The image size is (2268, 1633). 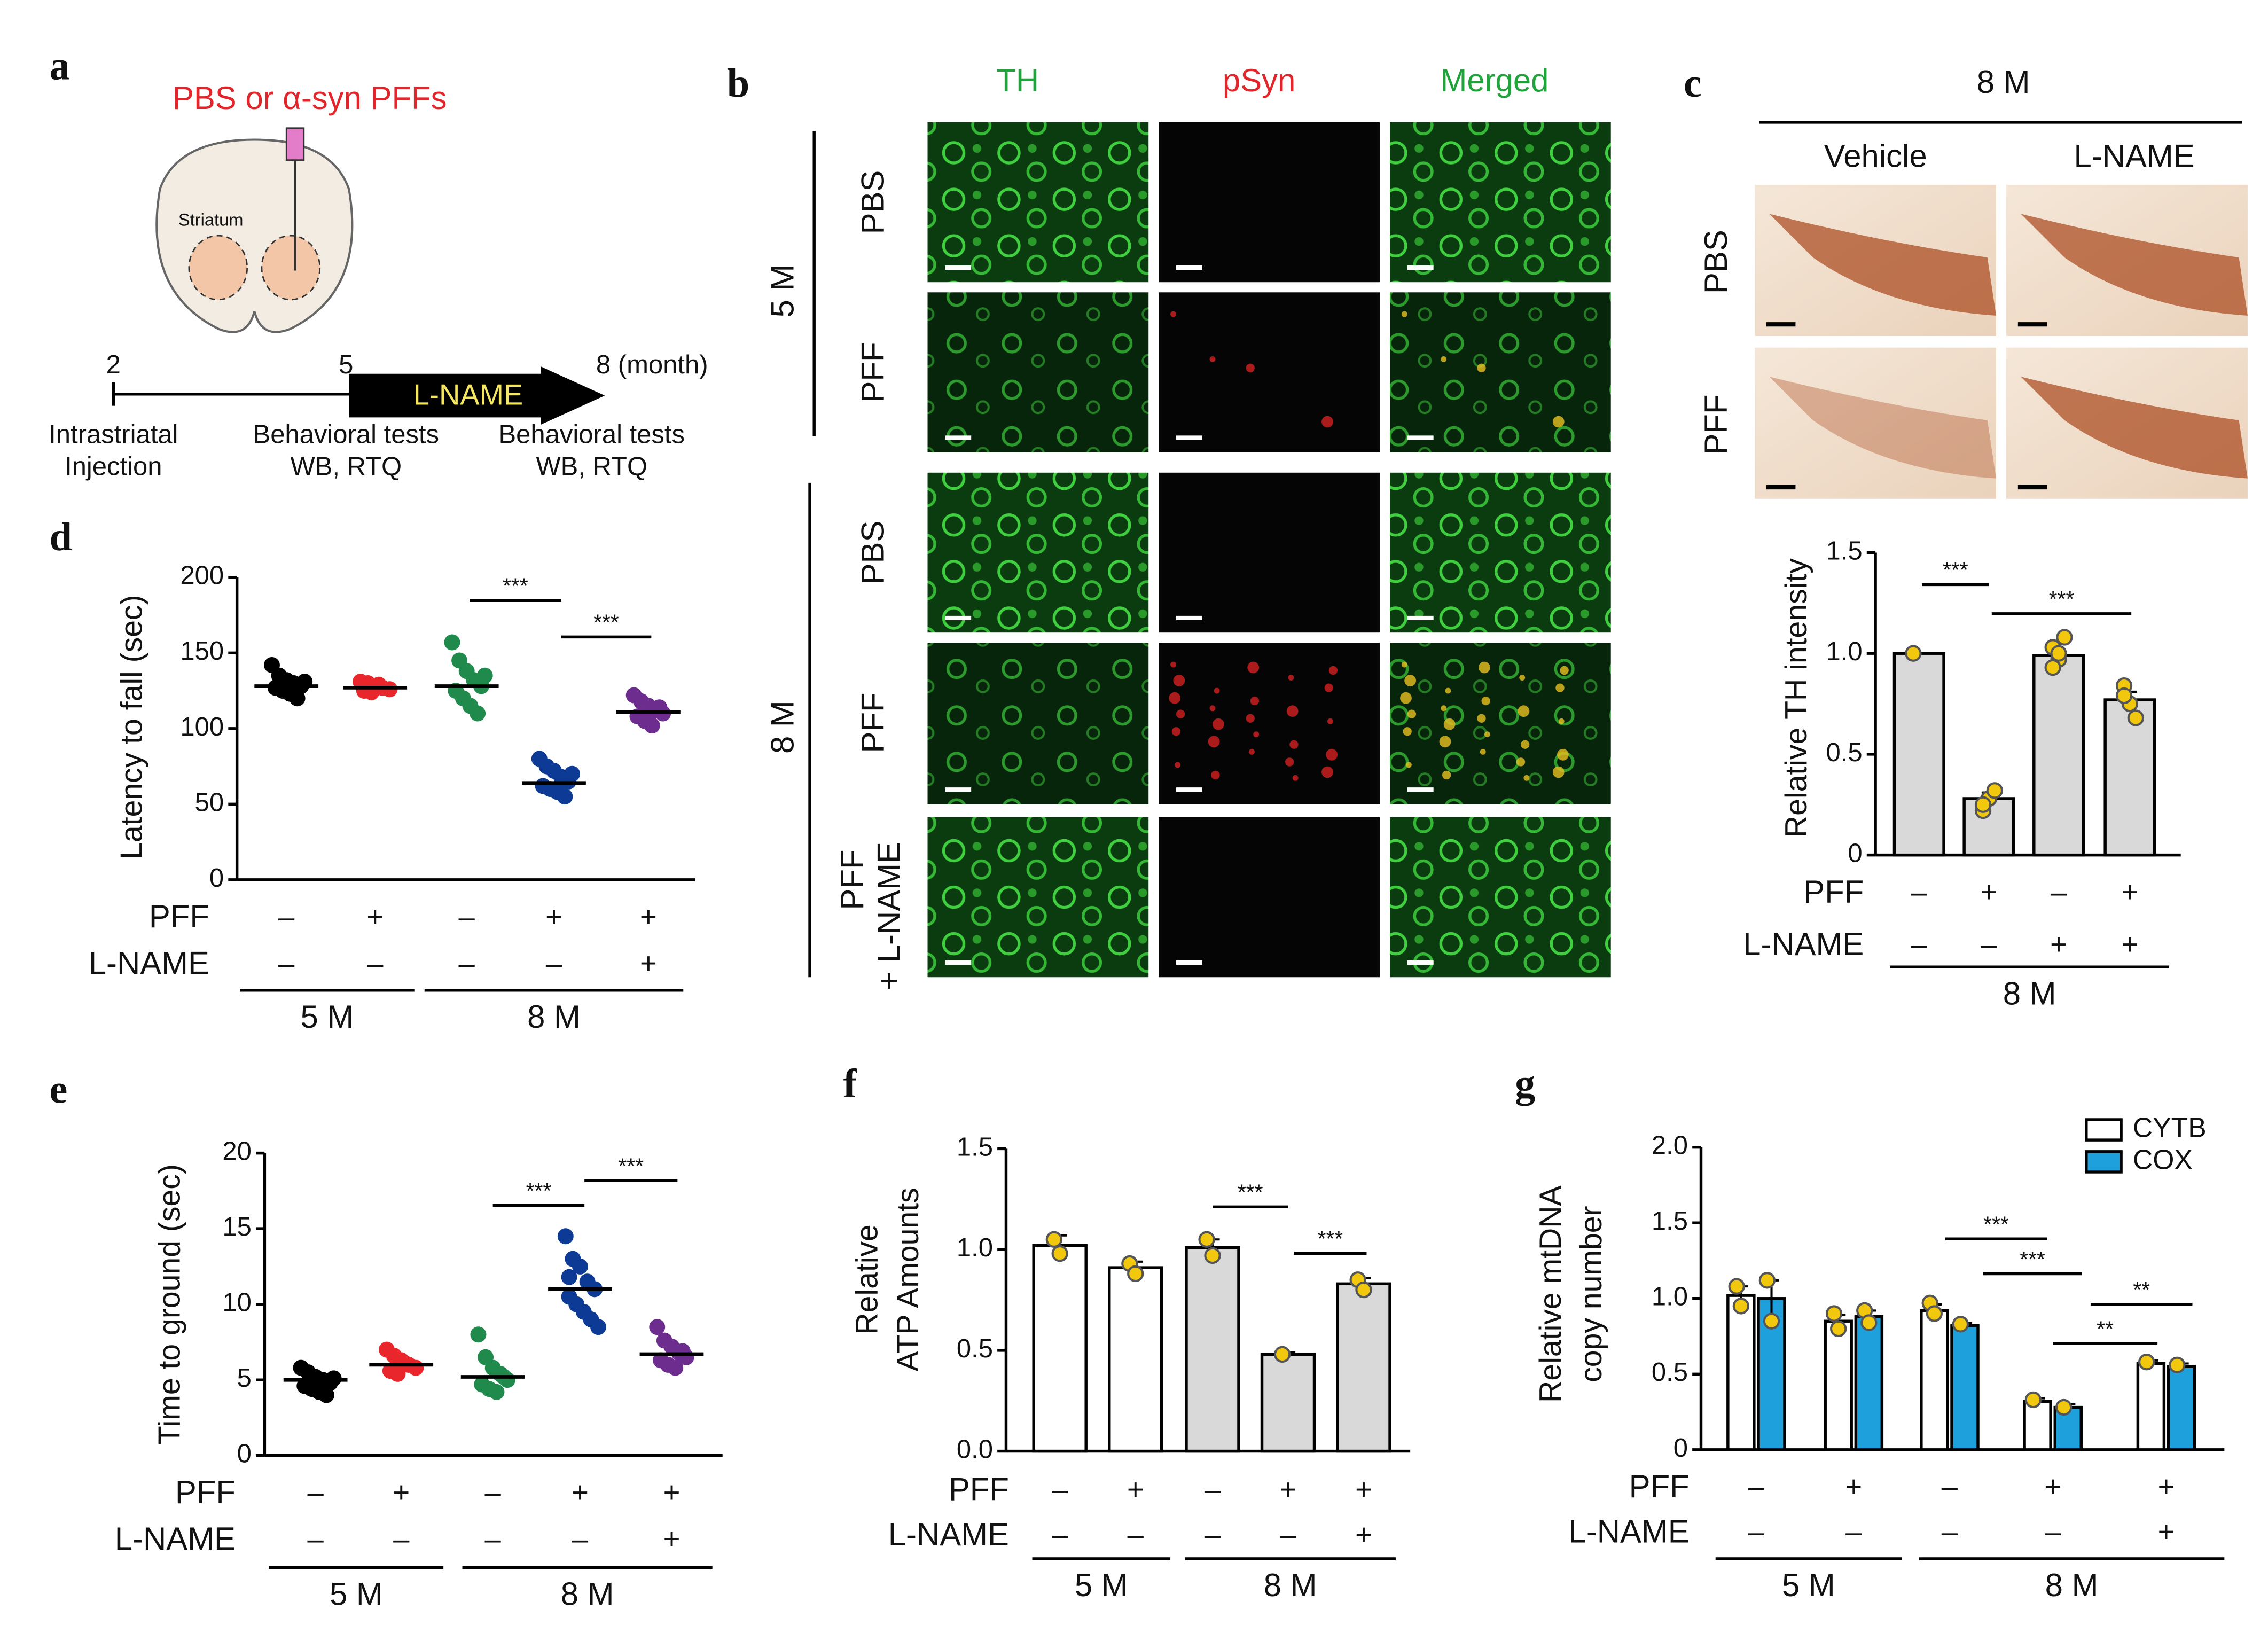 I want to click on y-tick-label: 0.5, so click(x=1844, y=752).